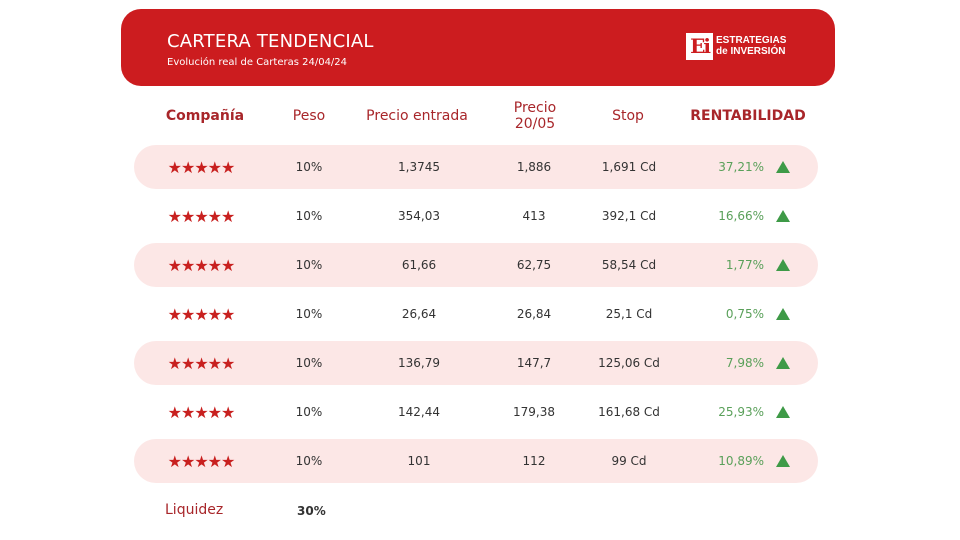 The height and width of the screenshot is (540, 960). What do you see at coordinates (257, 62) in the screenshot?
I see `page-subtitle: Evolución real de Carteras 24/04/24` at bounding box center [257, 62].